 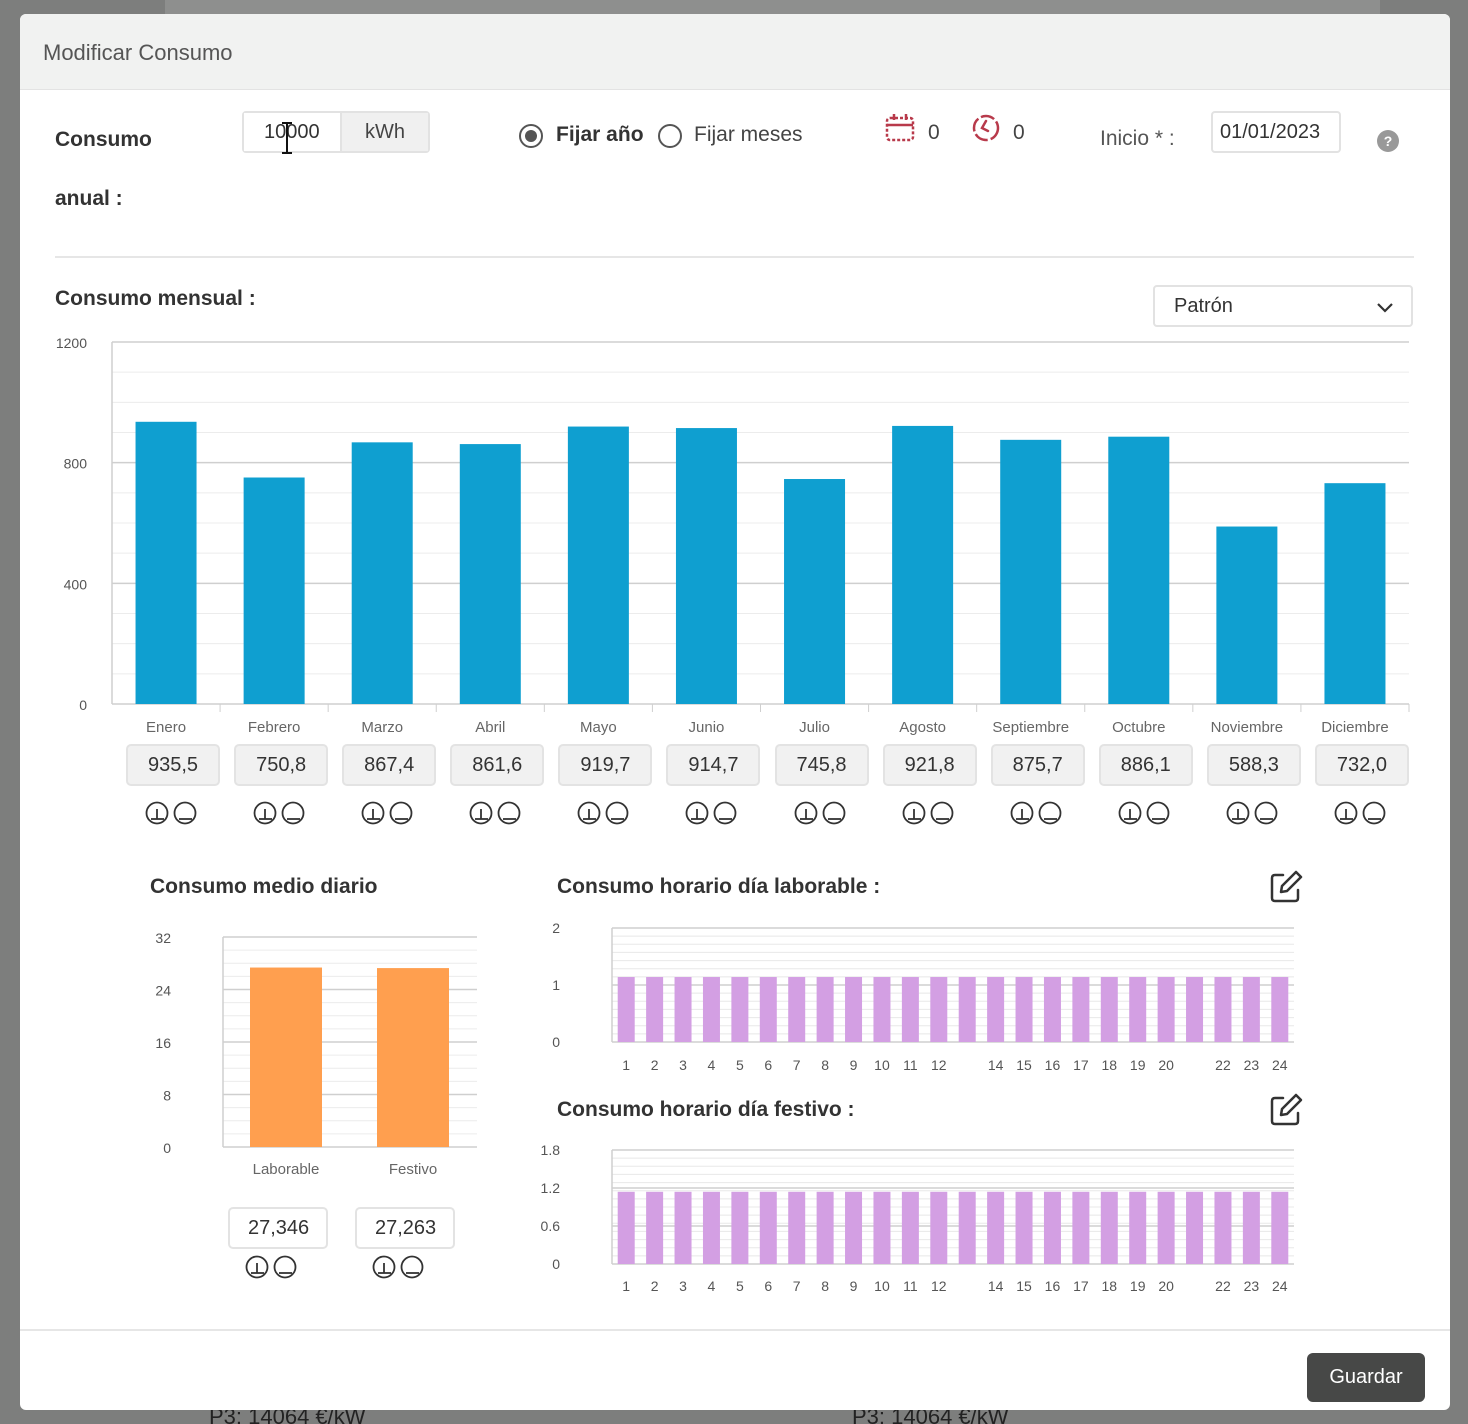 What do you see at coordinates (76, 584) in the screenshot?
I see `y-tick-label: 400` at bounding box center [76, 584].